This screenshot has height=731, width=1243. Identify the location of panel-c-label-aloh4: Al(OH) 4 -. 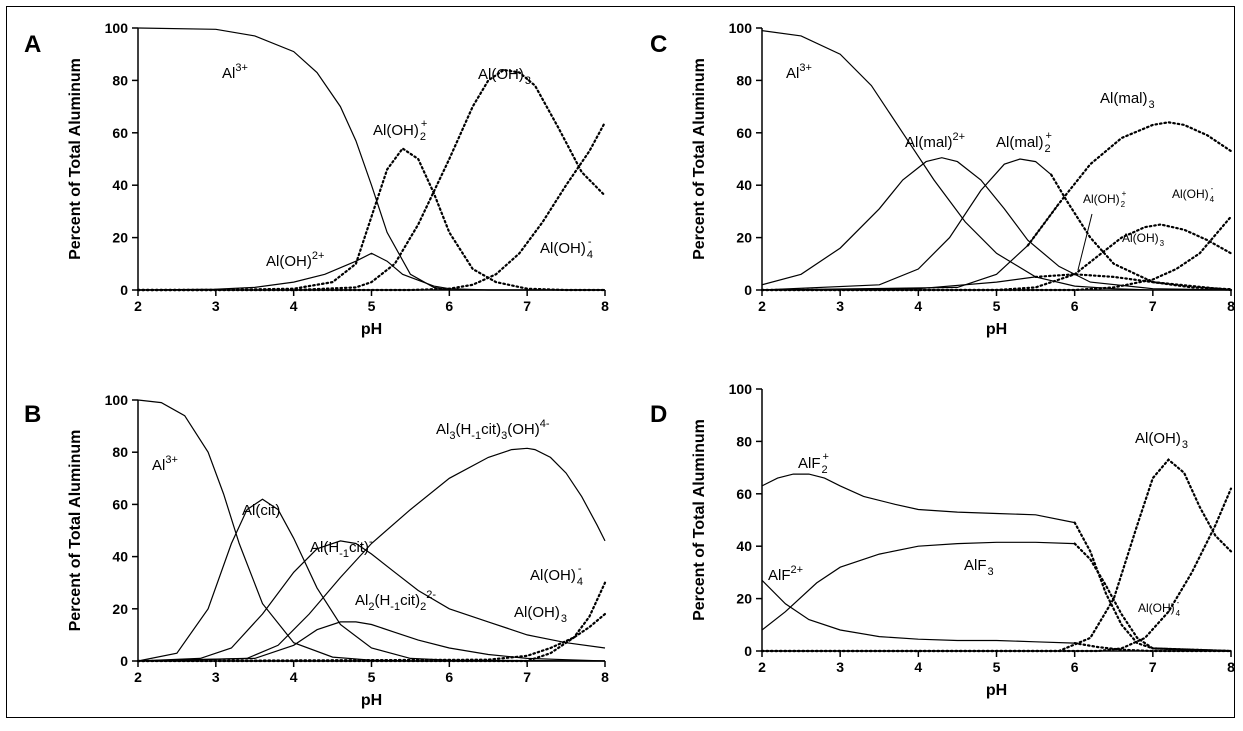
(1193, 194).